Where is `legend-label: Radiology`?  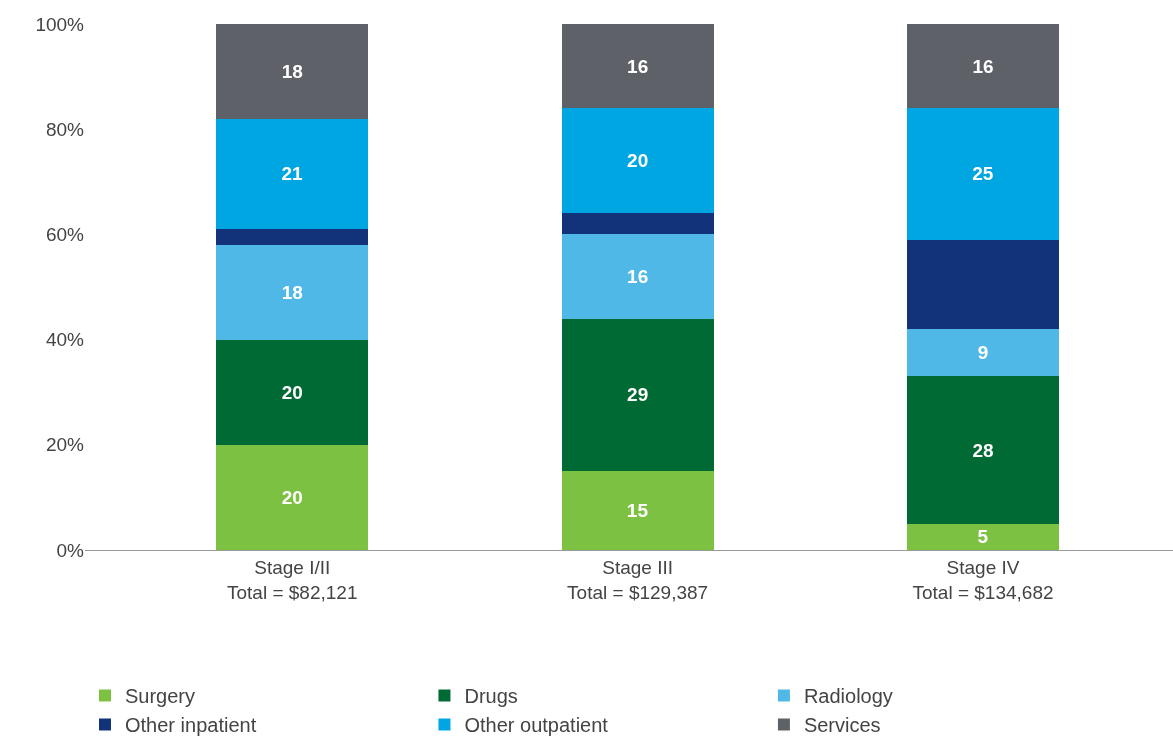
legend-label: Radiology is located at coordinates (848, 696).